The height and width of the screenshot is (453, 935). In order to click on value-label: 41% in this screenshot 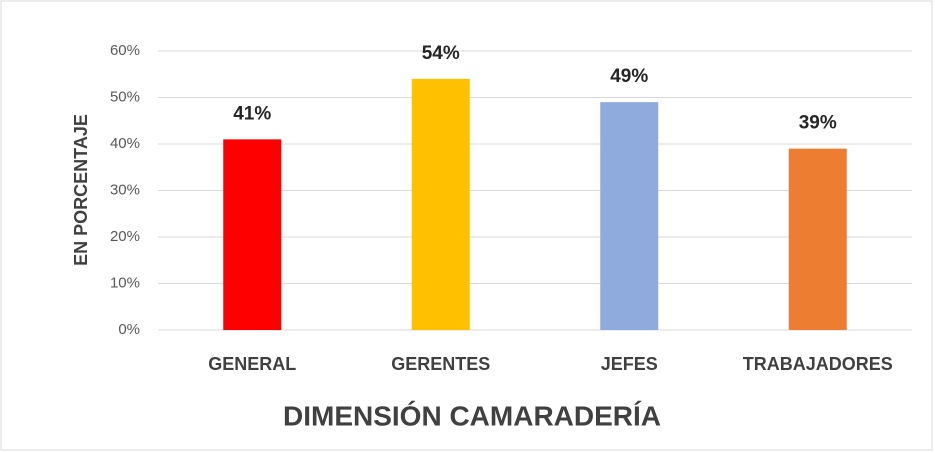, I will do `click(252, 113)`.